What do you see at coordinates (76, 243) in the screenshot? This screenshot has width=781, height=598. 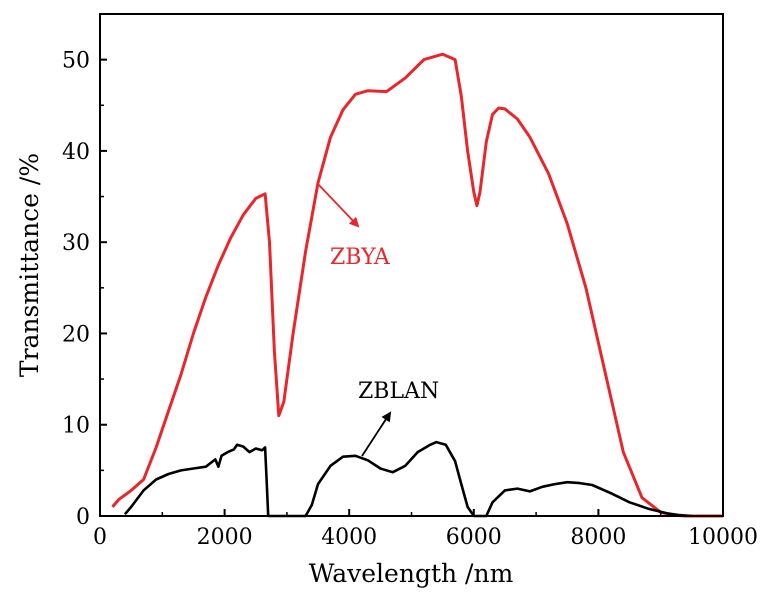 I see `y-tick-label: 30` at bounding box center [76, 243].